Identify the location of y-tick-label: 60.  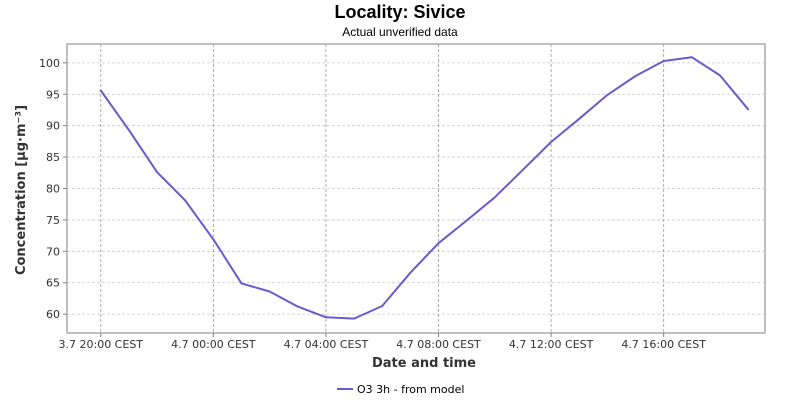
(53, 314).